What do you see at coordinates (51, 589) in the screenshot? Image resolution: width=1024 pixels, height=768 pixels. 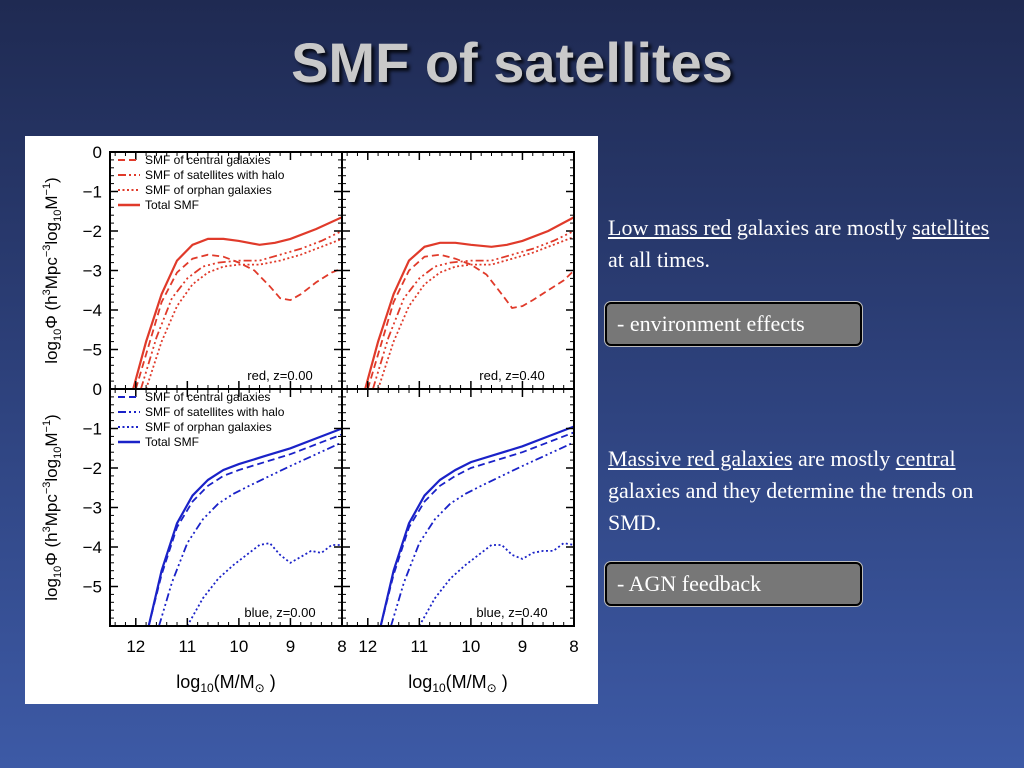 I see `y-axis-label-log: log` at bounding box center [51, 589].